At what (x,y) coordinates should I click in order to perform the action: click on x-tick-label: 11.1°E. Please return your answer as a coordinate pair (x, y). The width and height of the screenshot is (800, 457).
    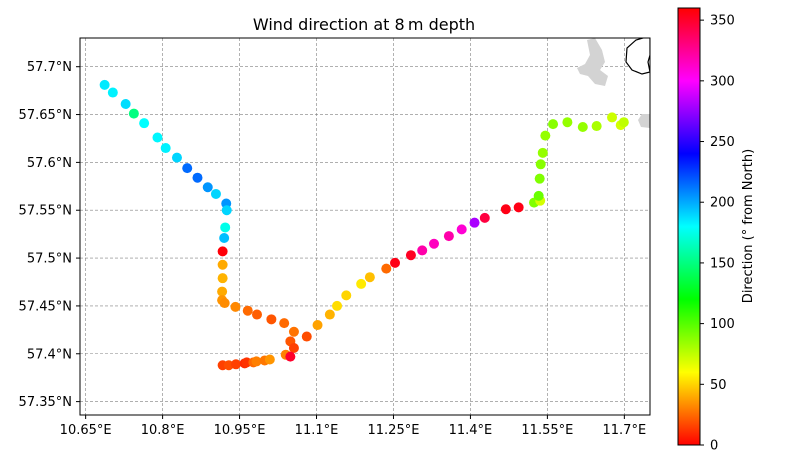
    Looking at the image, I should click on (317, 430).